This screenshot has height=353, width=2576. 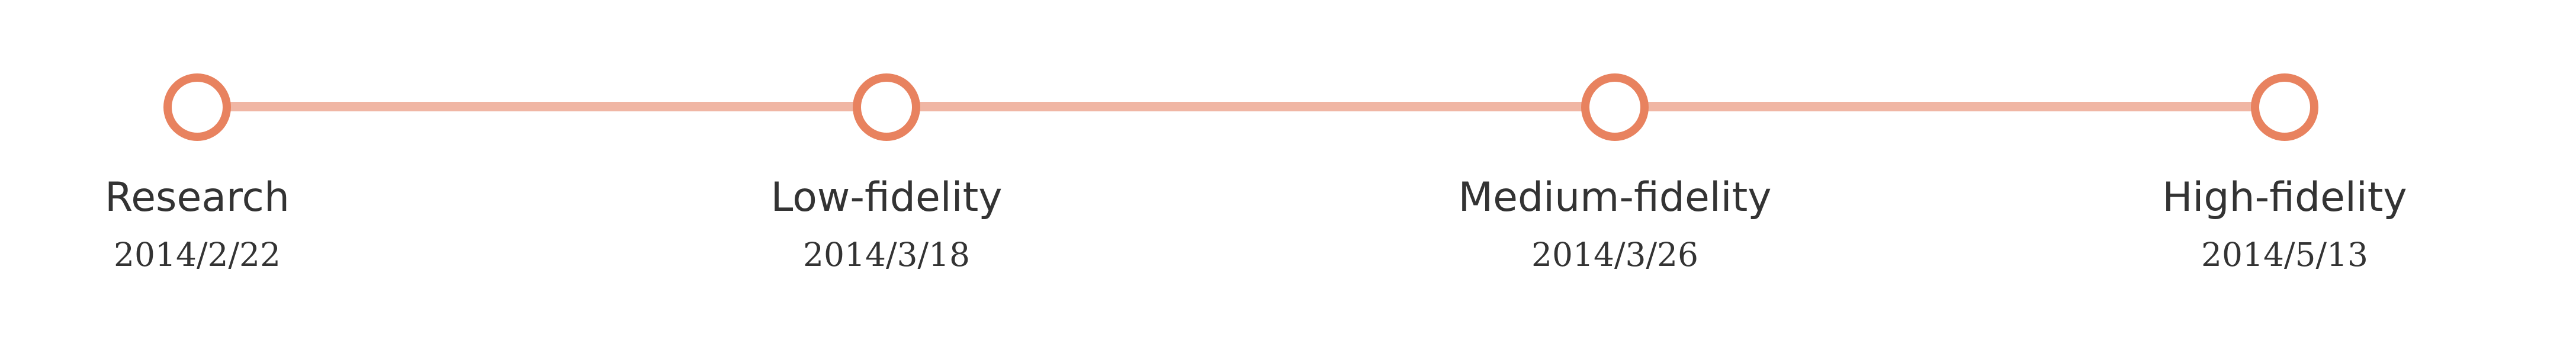 I want to click on stage-title: High-fidelity, so click(x=2284, y=197).